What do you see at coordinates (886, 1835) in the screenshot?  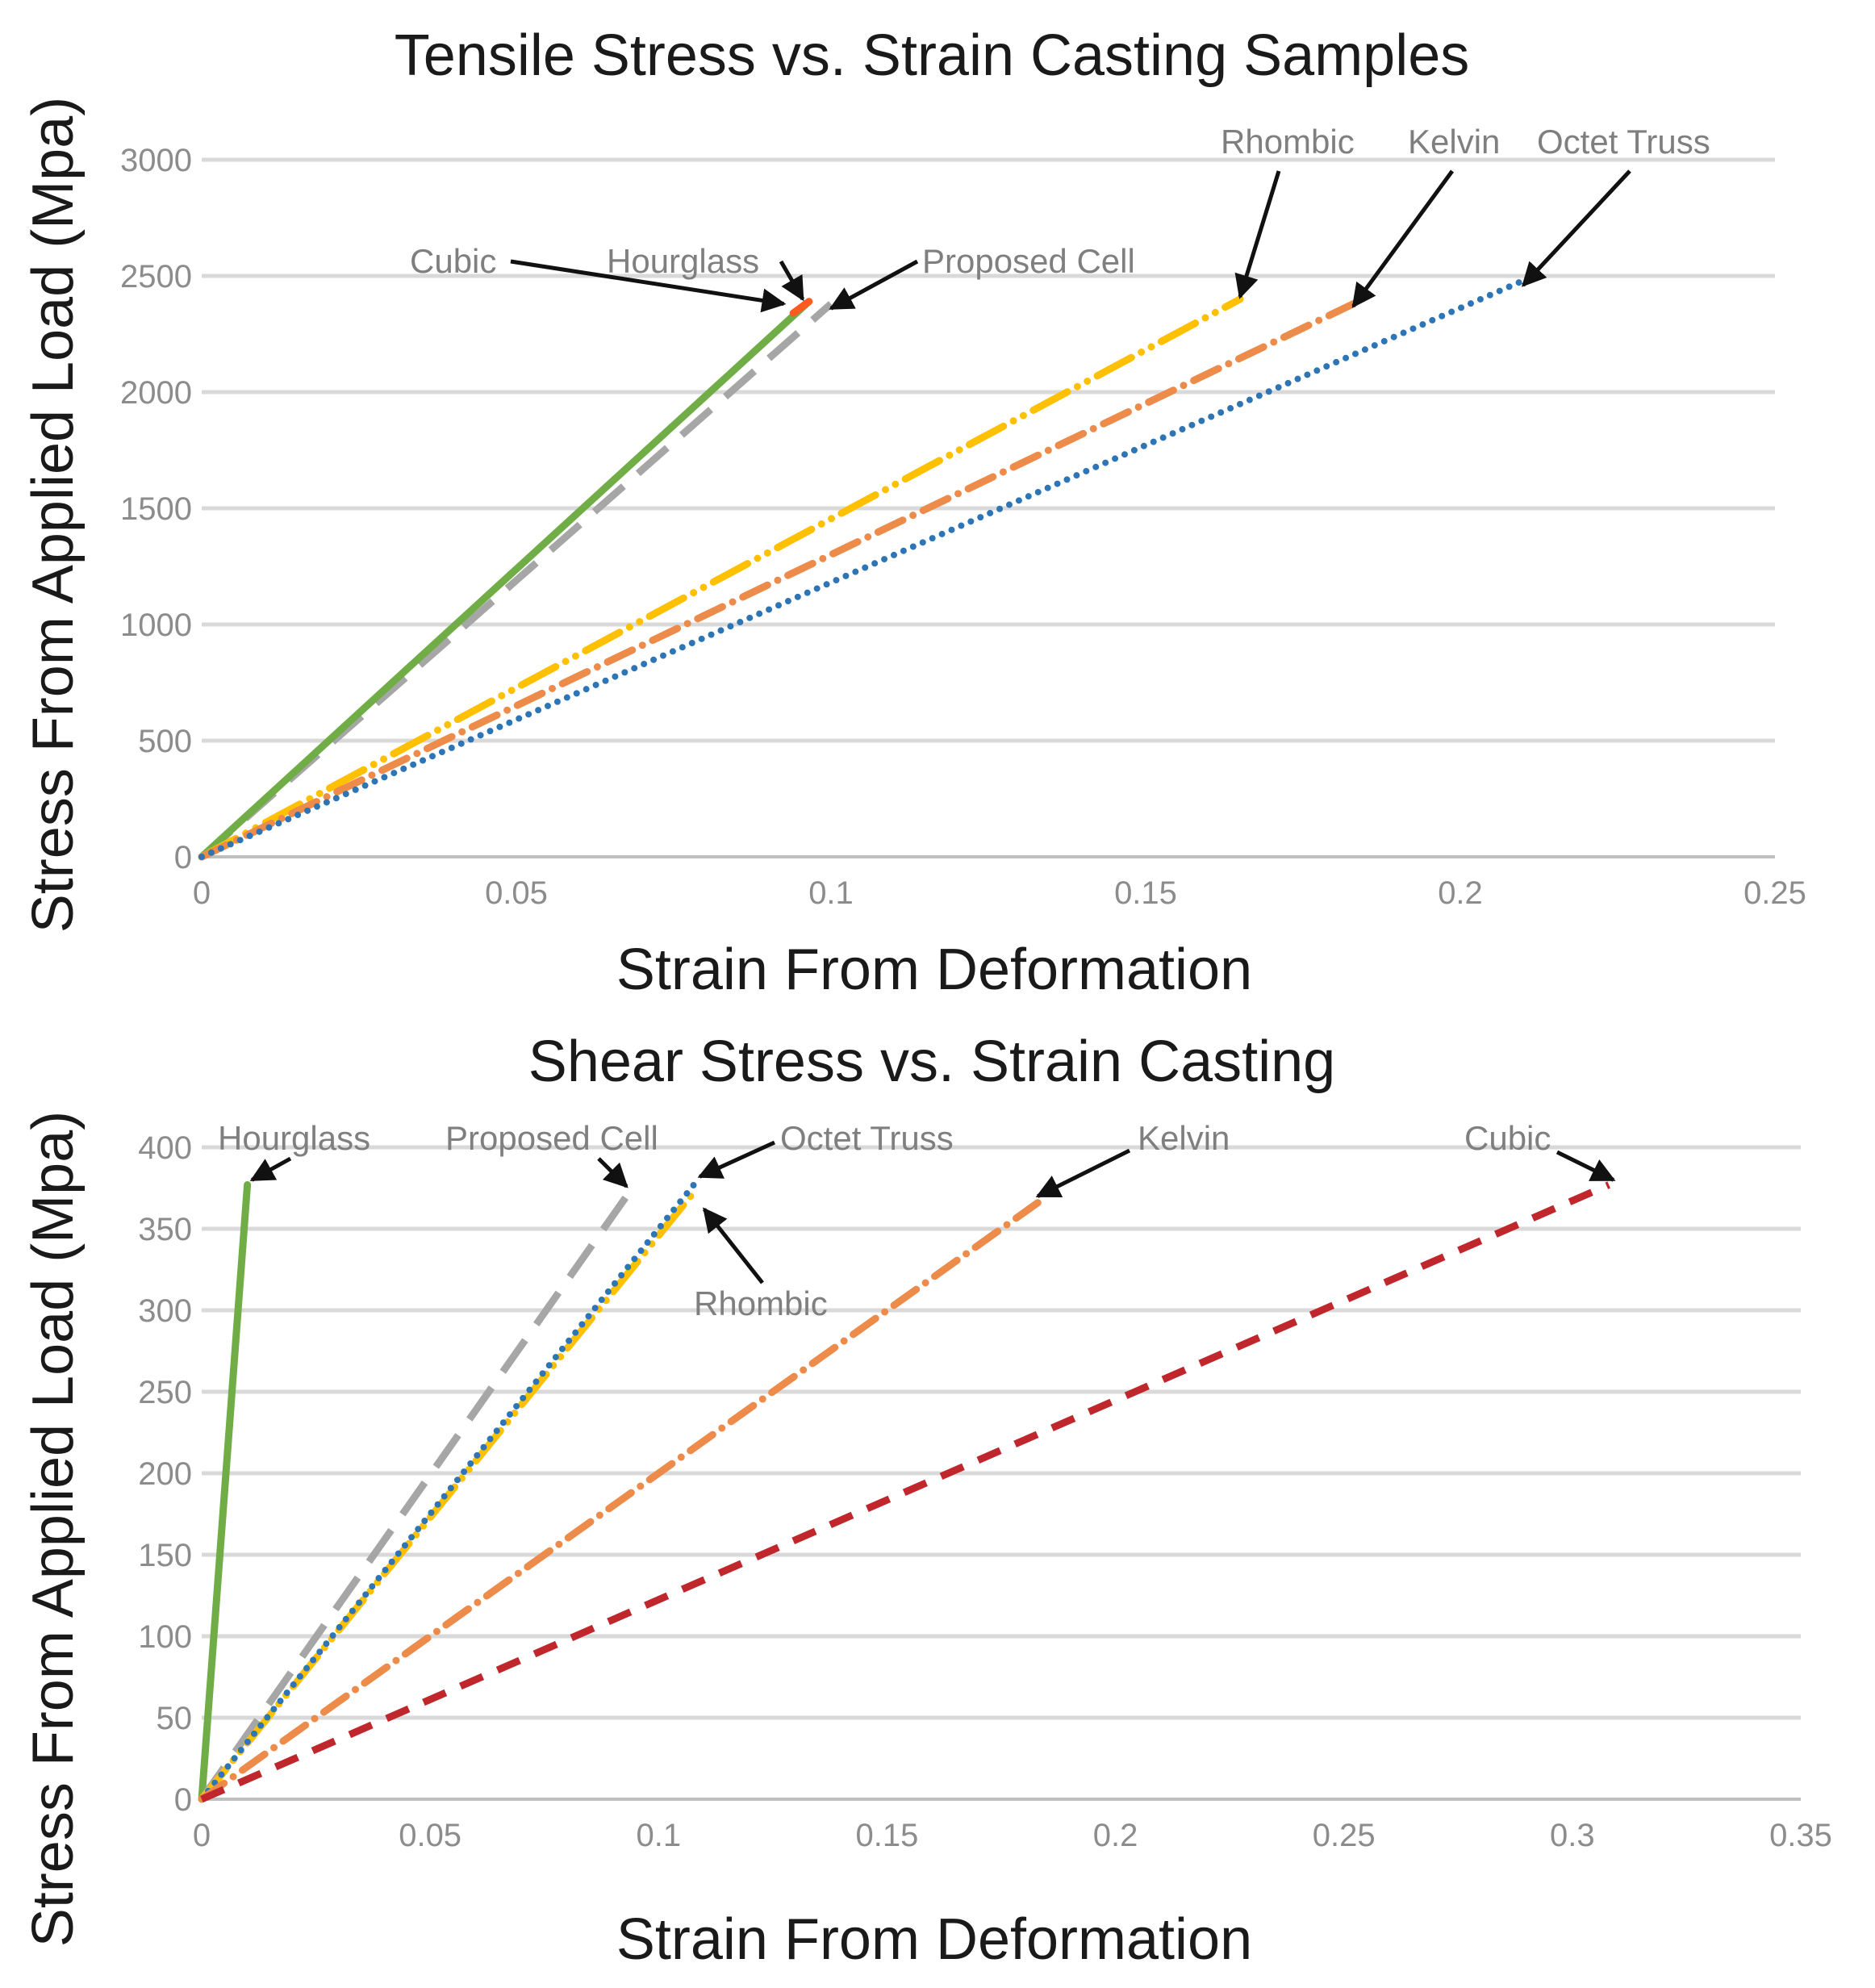 I see `shear-x-tick-label: 0.15` at bounding box center [886, 1835].